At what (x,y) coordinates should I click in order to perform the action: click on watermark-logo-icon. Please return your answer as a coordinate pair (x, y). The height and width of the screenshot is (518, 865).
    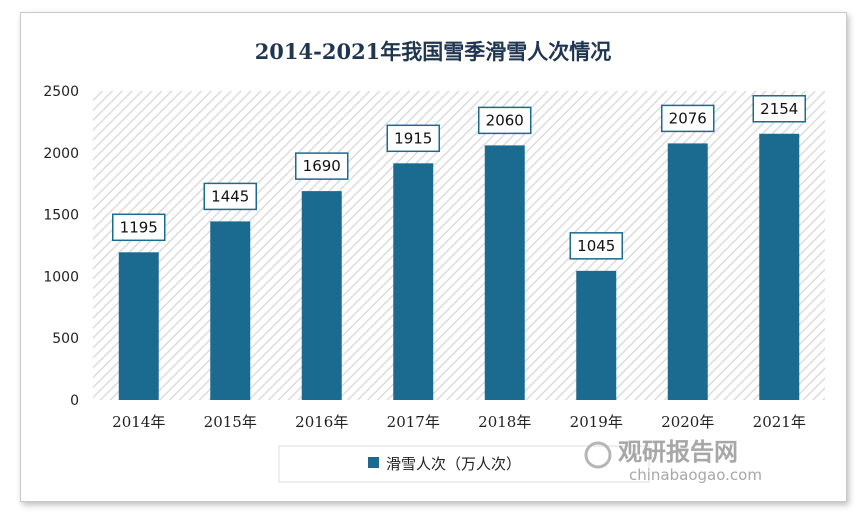
    Looking at the image, I should click on (598, 455).